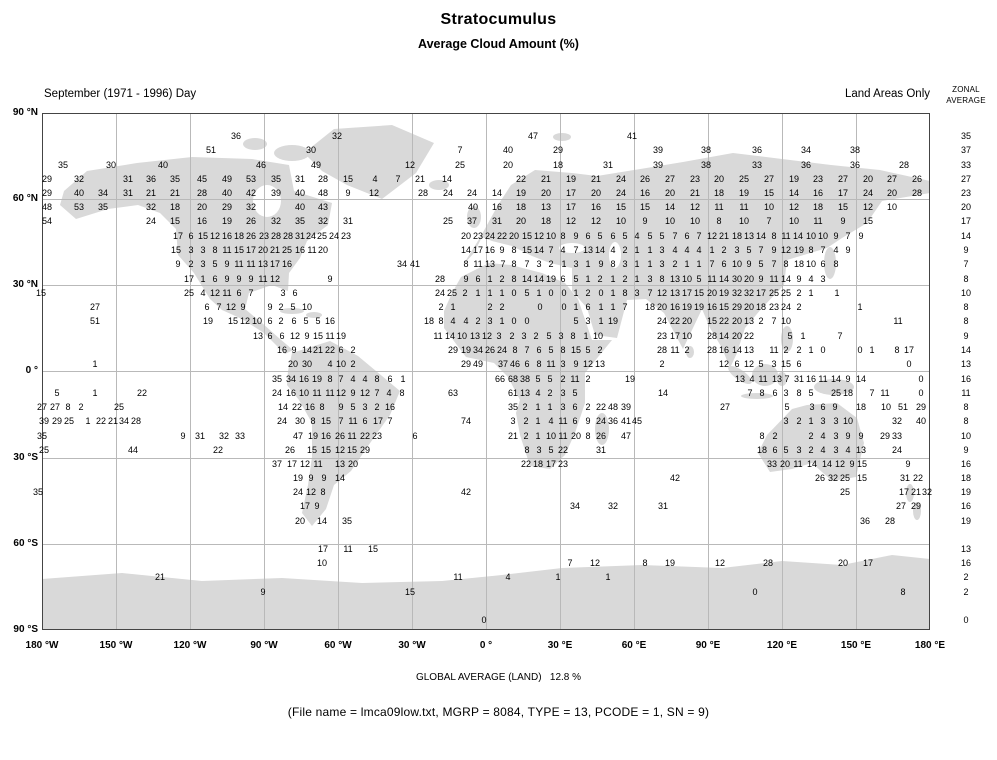  I want to click on cell-value: 42, so click(251, 193).